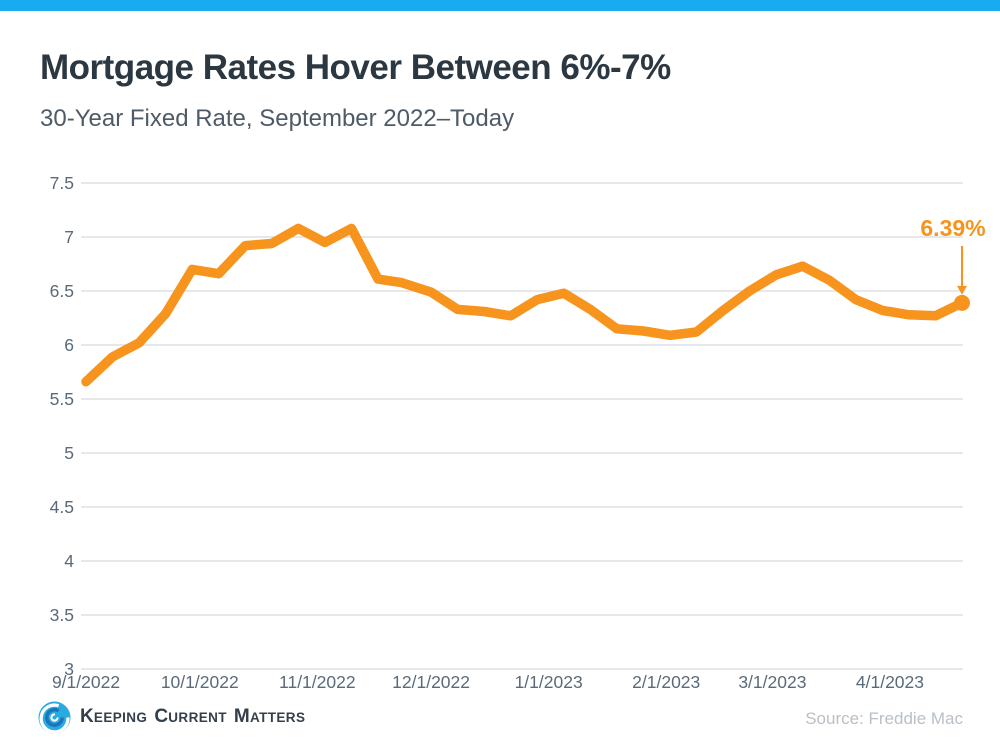 The image size is (1000, 750). Describe the element at coordinates (62, 291) in the screenshot. I see `svg-text: 6.5` at that location.